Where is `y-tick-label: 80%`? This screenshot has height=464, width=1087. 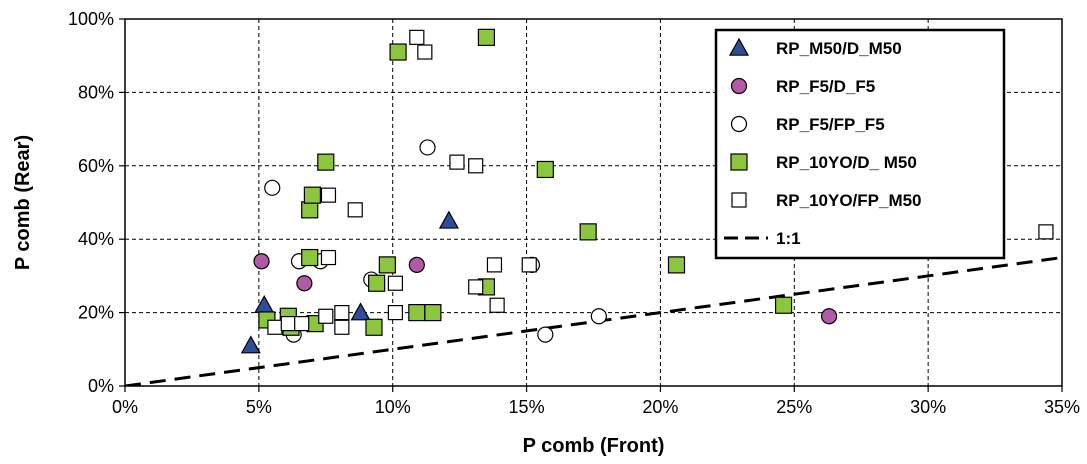
y-tick-label: 80% is located at coordinates (96, 92).